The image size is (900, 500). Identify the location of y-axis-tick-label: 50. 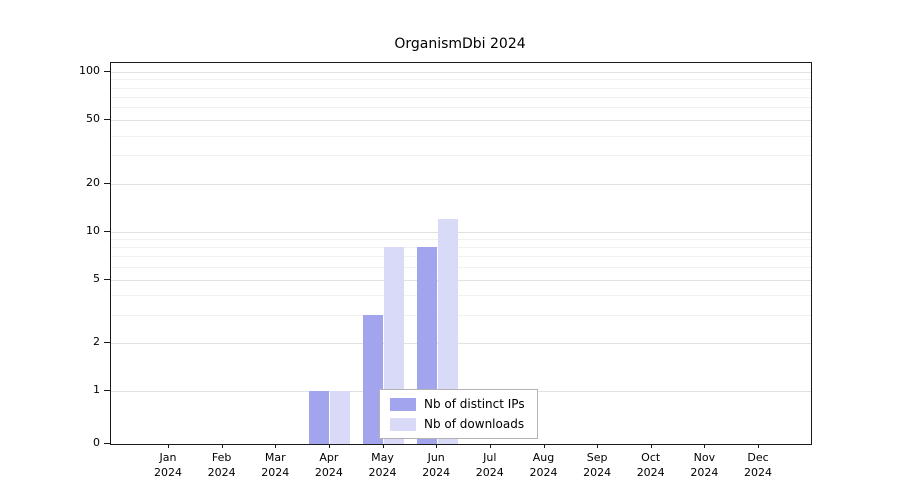
(93, 118).